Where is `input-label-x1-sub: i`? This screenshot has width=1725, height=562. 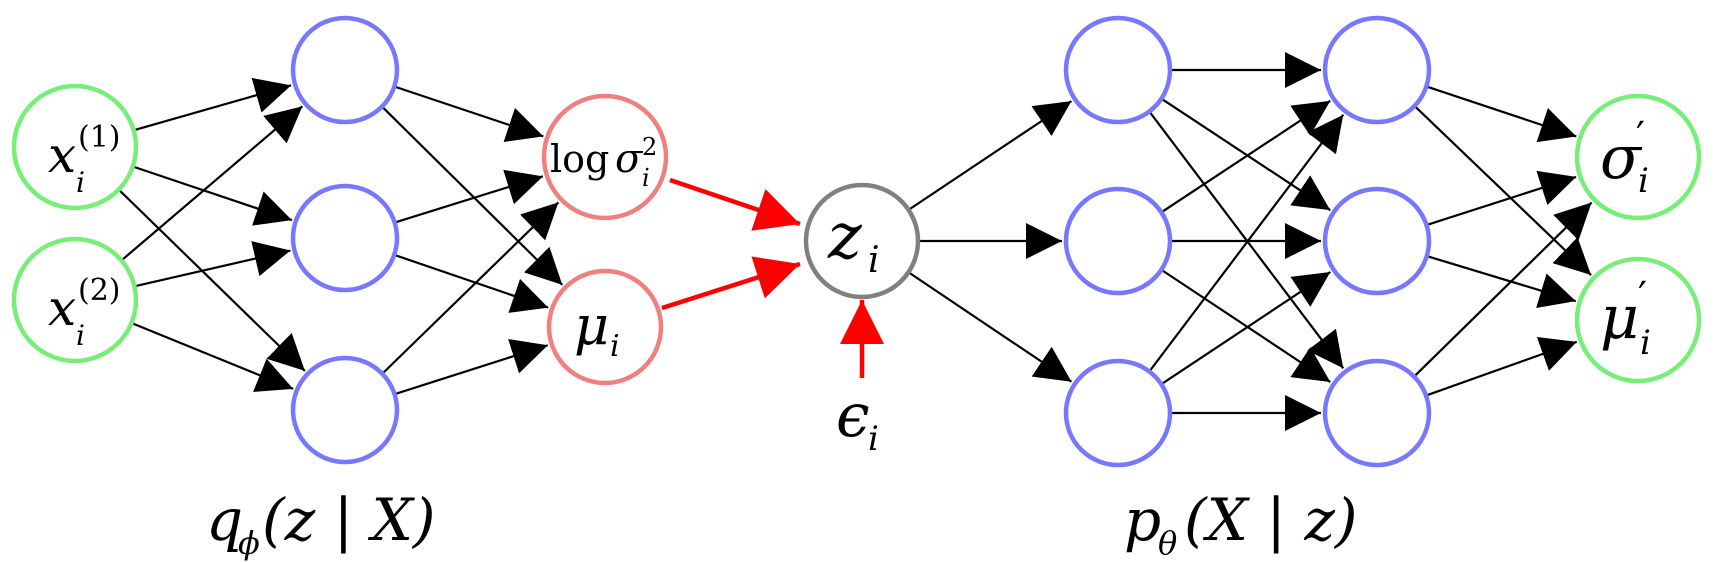 input-label-x1-sub: i is located at coordinates (80, 182).